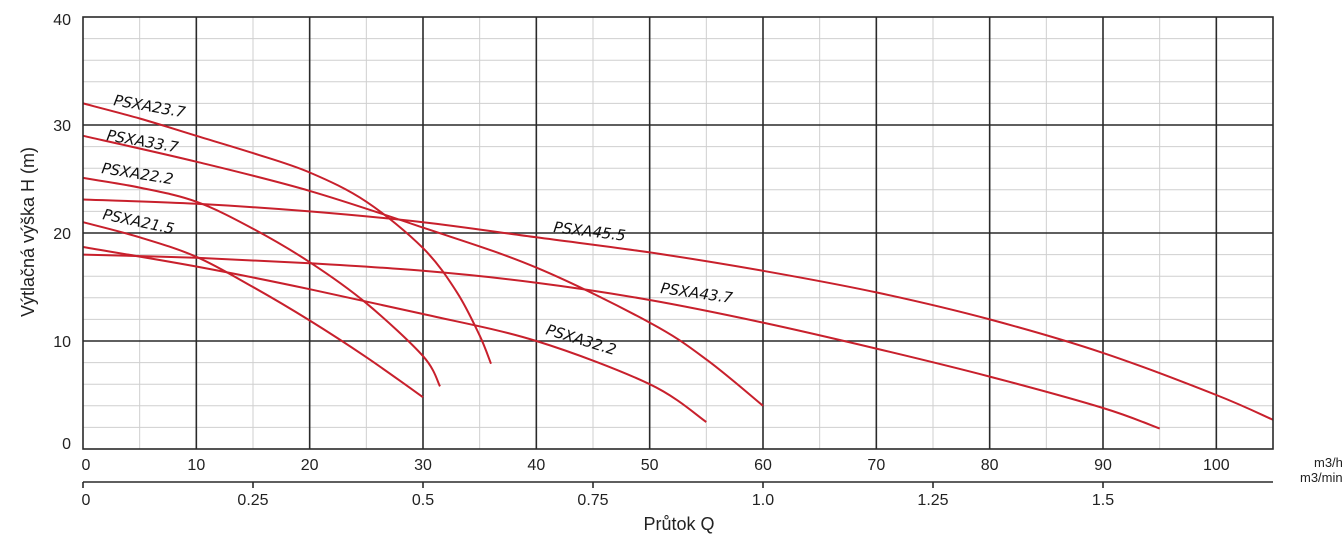 This screenshot has width=1342, height=539. What do you see at coordinates (1103, 465) in the screenshot?
I see `x-tick-label: 90` at bounding box center [1103, 465].